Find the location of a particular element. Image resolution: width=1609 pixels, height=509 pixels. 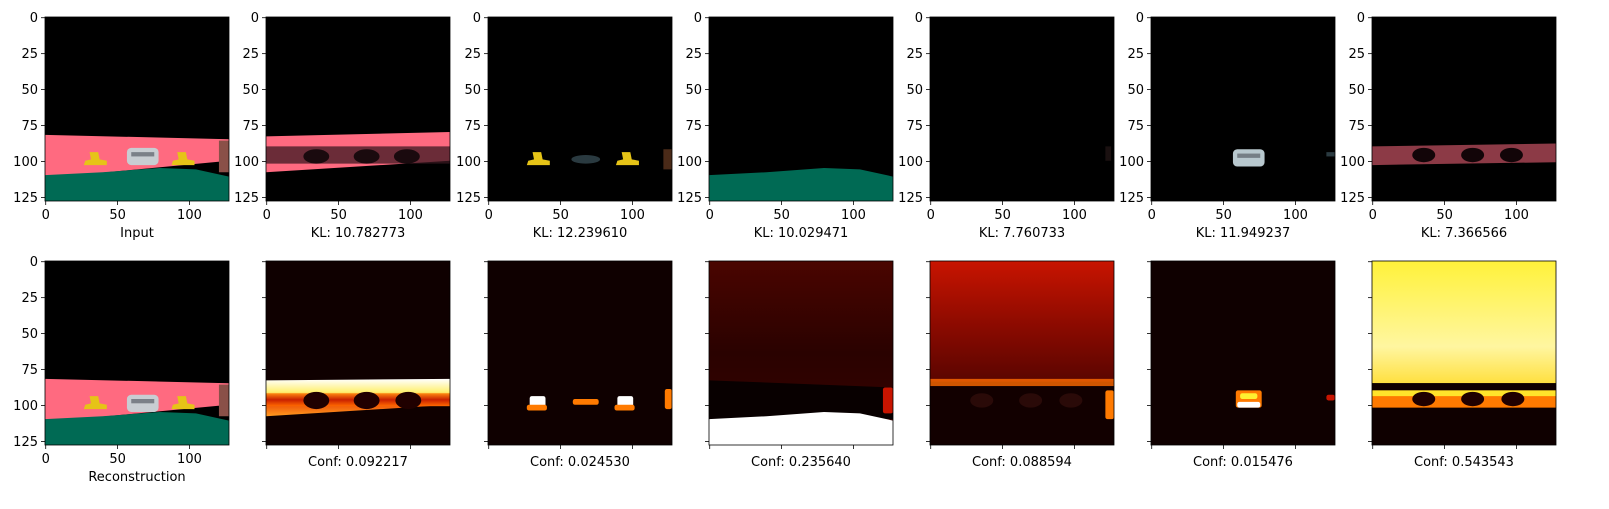

image-panel: 0 50 100 0 25 50 75 100 125 KL: 11.949237 is located at coordinates (1227, 126).